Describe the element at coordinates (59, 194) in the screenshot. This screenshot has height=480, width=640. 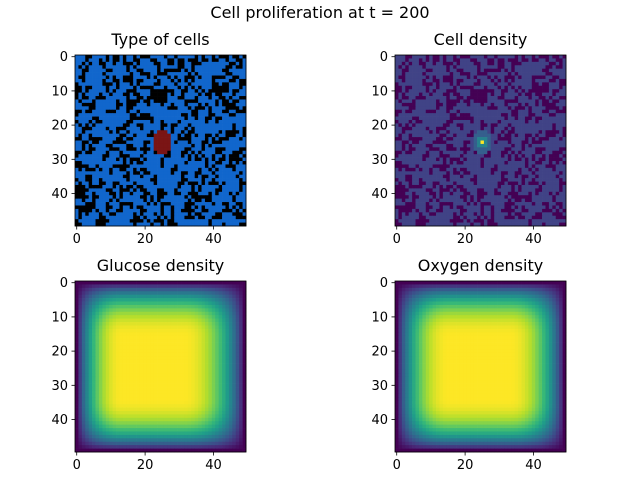
I see `y-tick-label: 40` at that location.